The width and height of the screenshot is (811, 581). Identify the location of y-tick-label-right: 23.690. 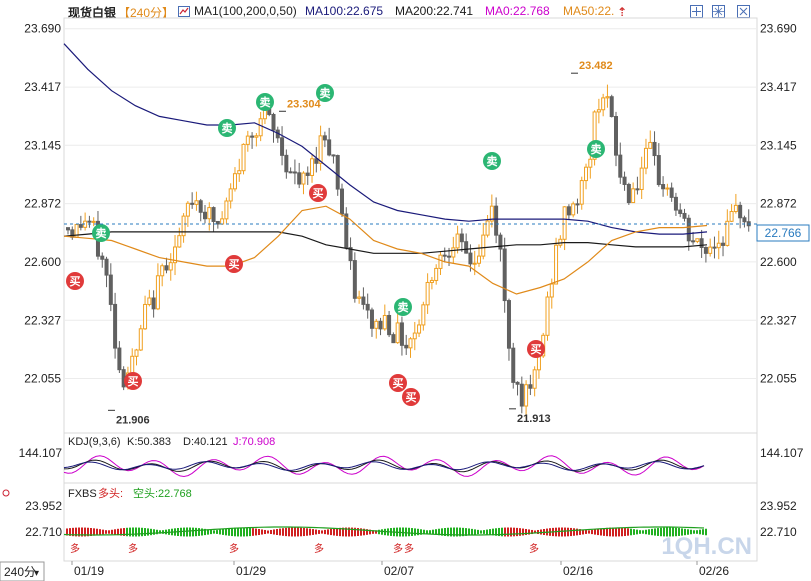
(778, 29).